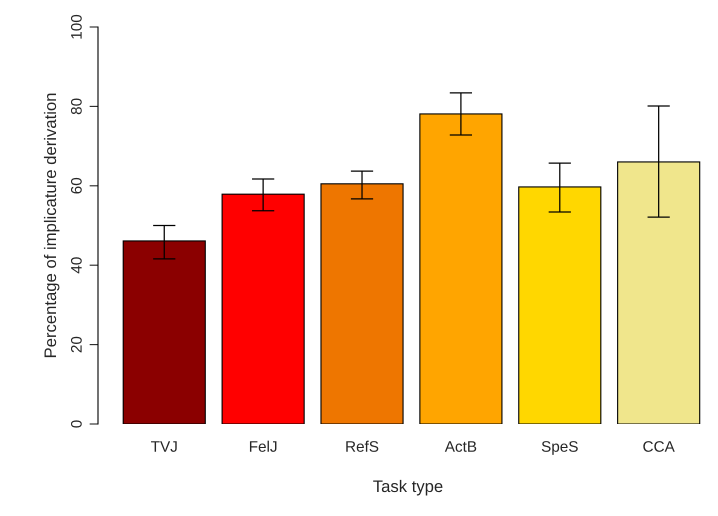 Image resolution: width=718 pixels, height=516 pixels. Describe the element at coordinates (560, 448) in the screenshot. I see `x-tick-label: SpeS` at that location.